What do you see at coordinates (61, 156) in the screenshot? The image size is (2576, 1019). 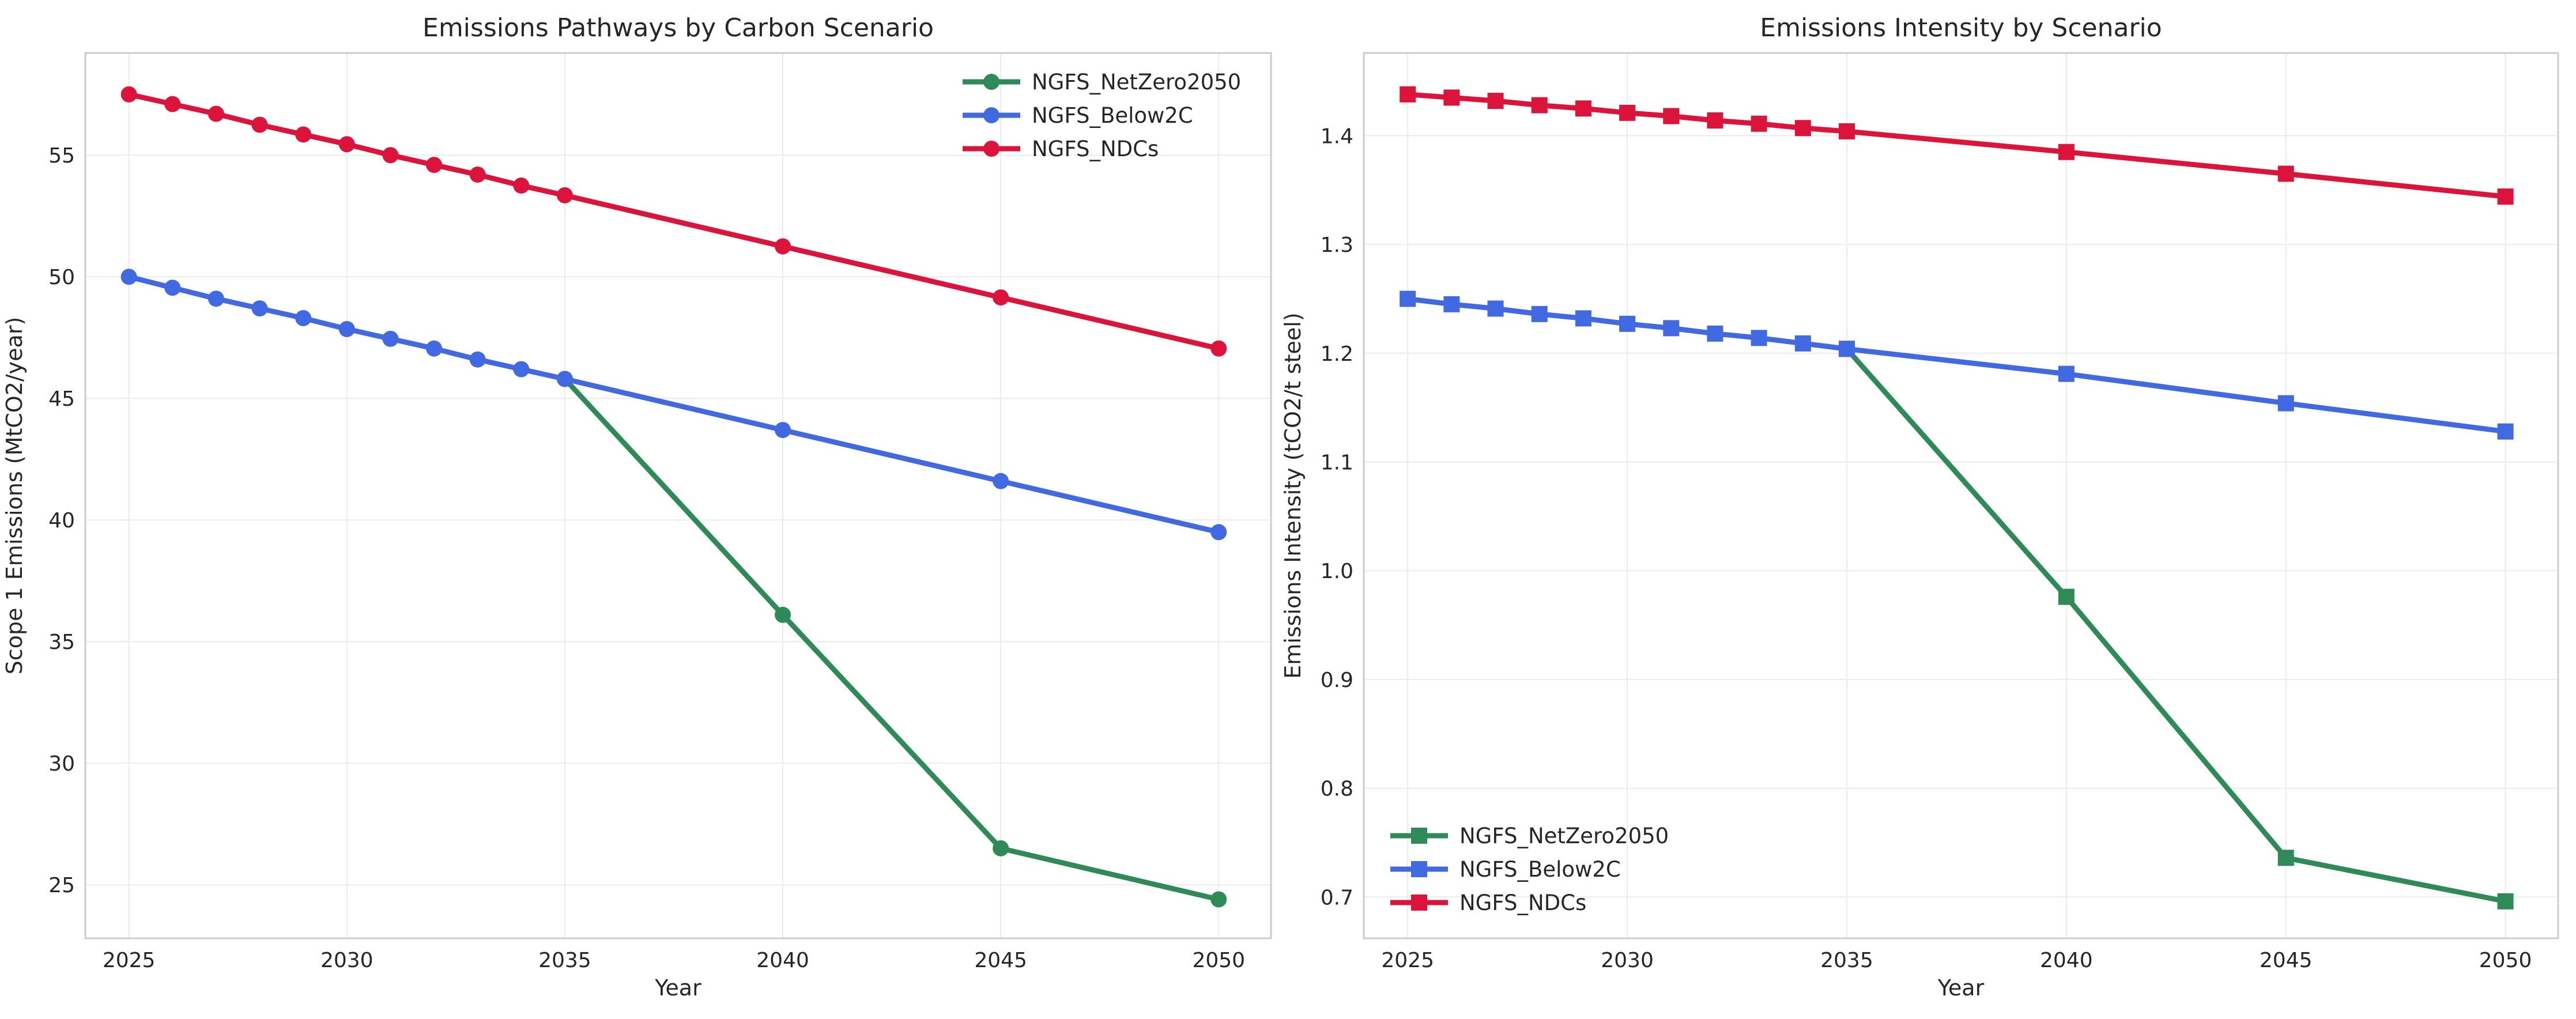 I see `y-tick-label: 55` at bounding box center [61, 156].